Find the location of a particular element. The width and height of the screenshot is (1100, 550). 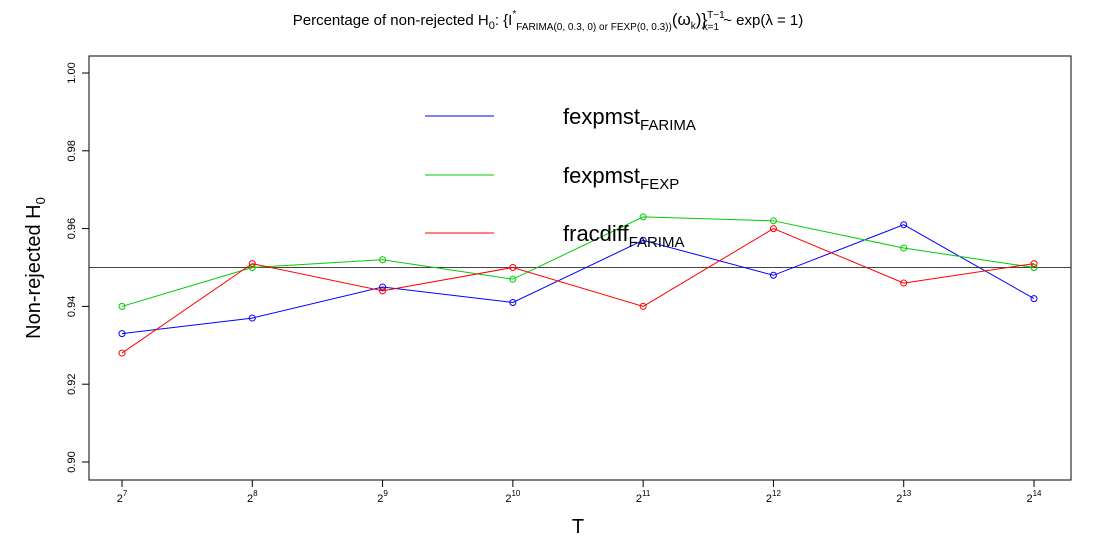

title-prefix-sub: 0 is located at coordinates (492, 26).